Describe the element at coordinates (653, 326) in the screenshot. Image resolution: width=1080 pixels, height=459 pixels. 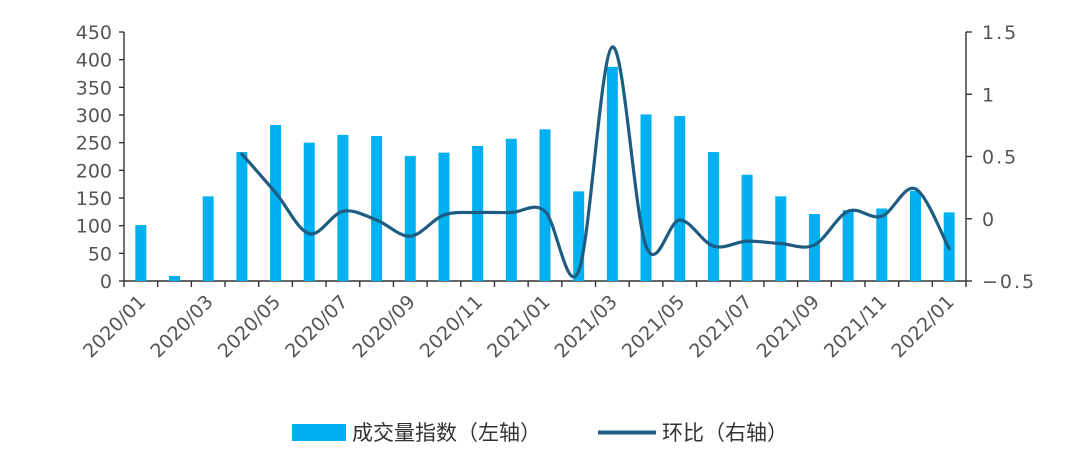
I see `x-tick-label: 2021/05` at that location.